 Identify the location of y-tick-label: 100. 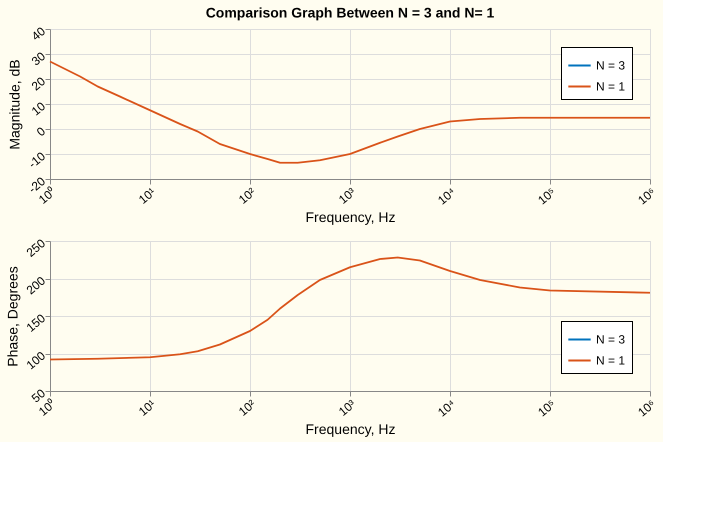
(36, 360).